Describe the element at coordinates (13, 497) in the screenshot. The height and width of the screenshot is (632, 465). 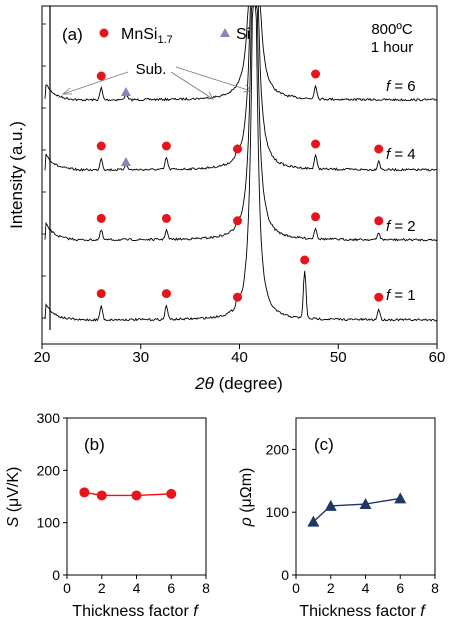
I see `seebeck-y-axis-label: S (μV/K)` at that location.